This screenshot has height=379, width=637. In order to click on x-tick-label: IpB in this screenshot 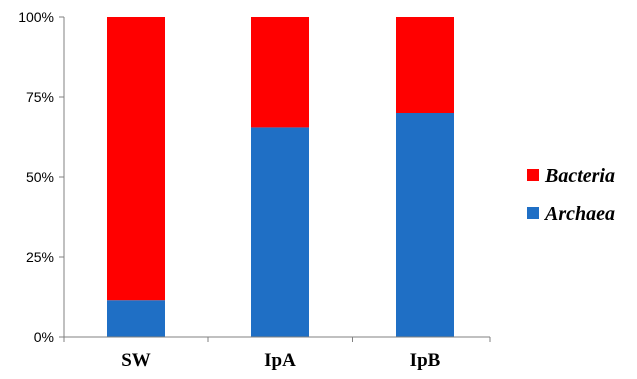, I will do `click(425, 360)`.